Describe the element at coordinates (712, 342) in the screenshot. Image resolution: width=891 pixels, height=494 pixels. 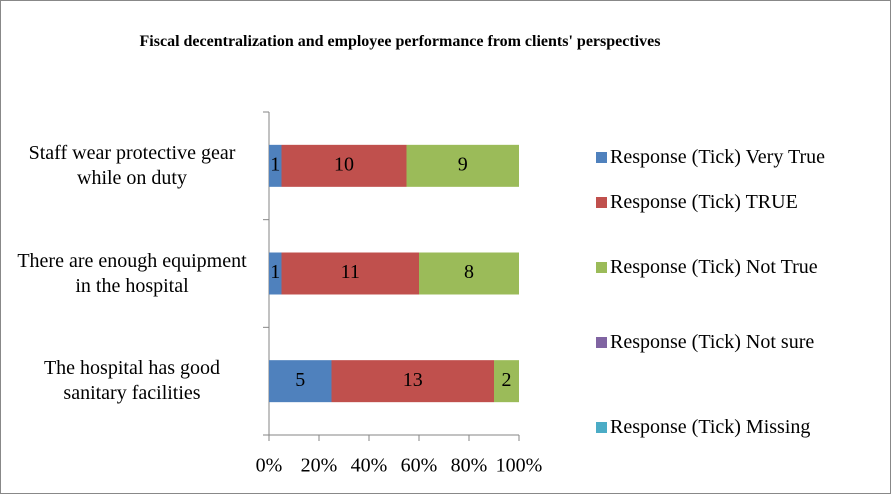
I see `legend-label: Response (Tick) Not sure` at that location.